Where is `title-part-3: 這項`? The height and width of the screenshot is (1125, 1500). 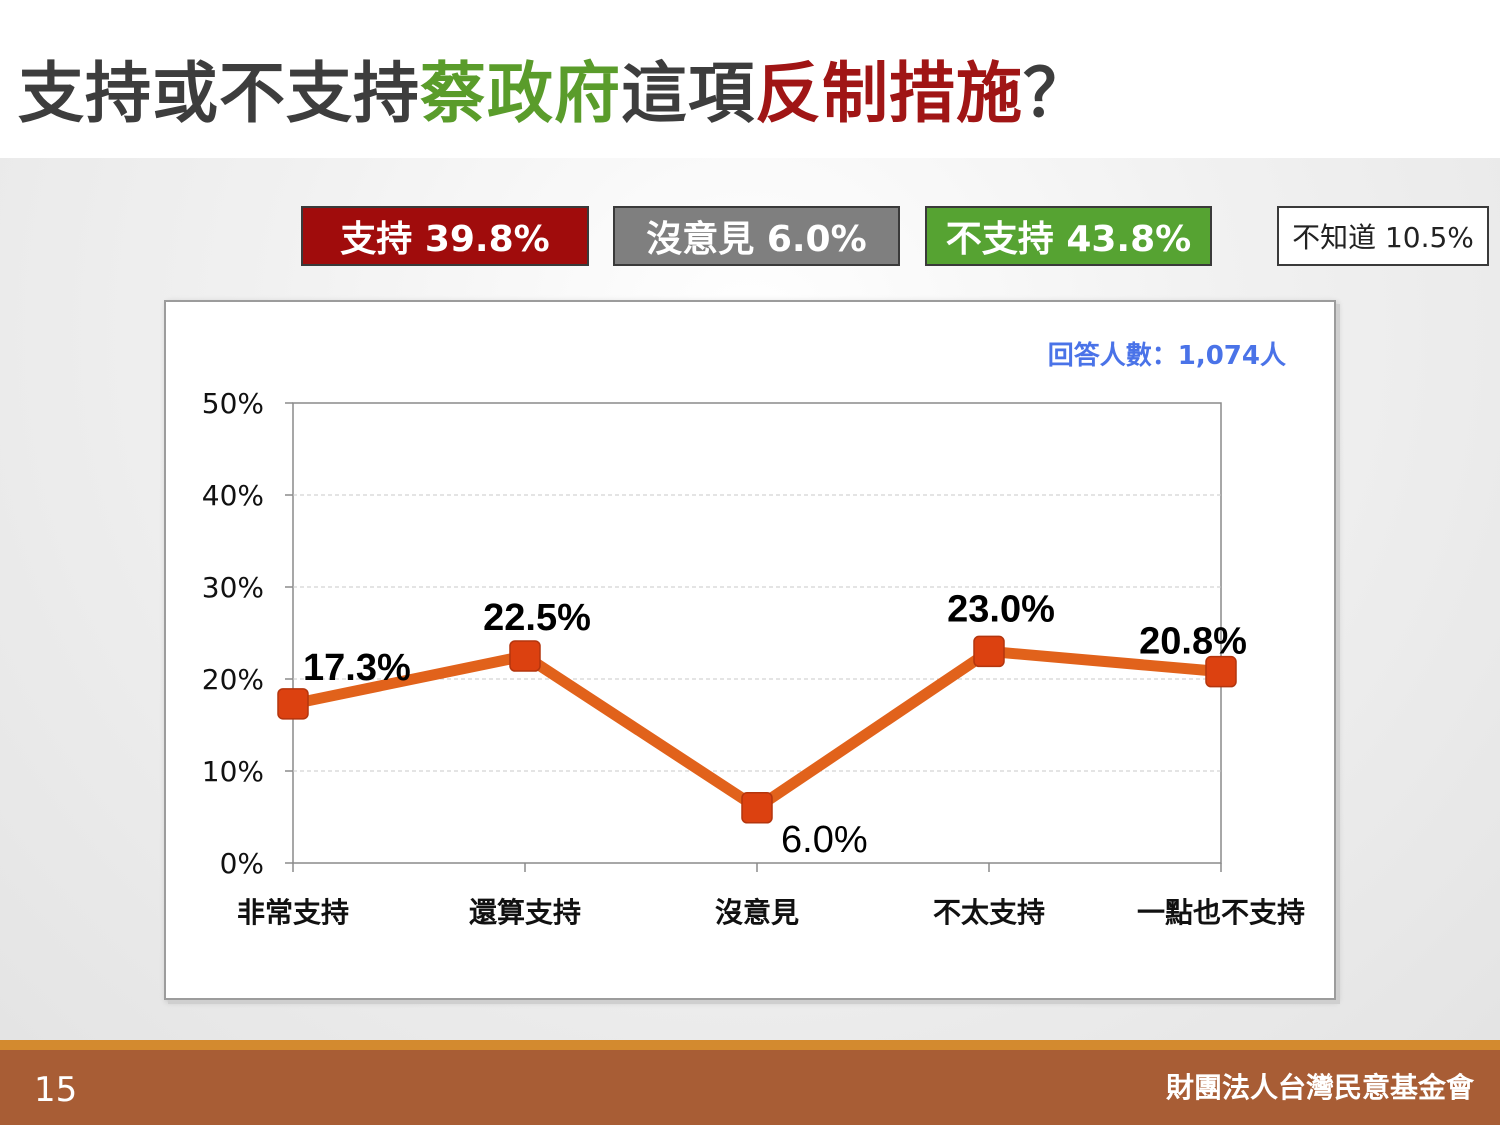
title-part-3: 這項 is located at coordinates (688, 93).